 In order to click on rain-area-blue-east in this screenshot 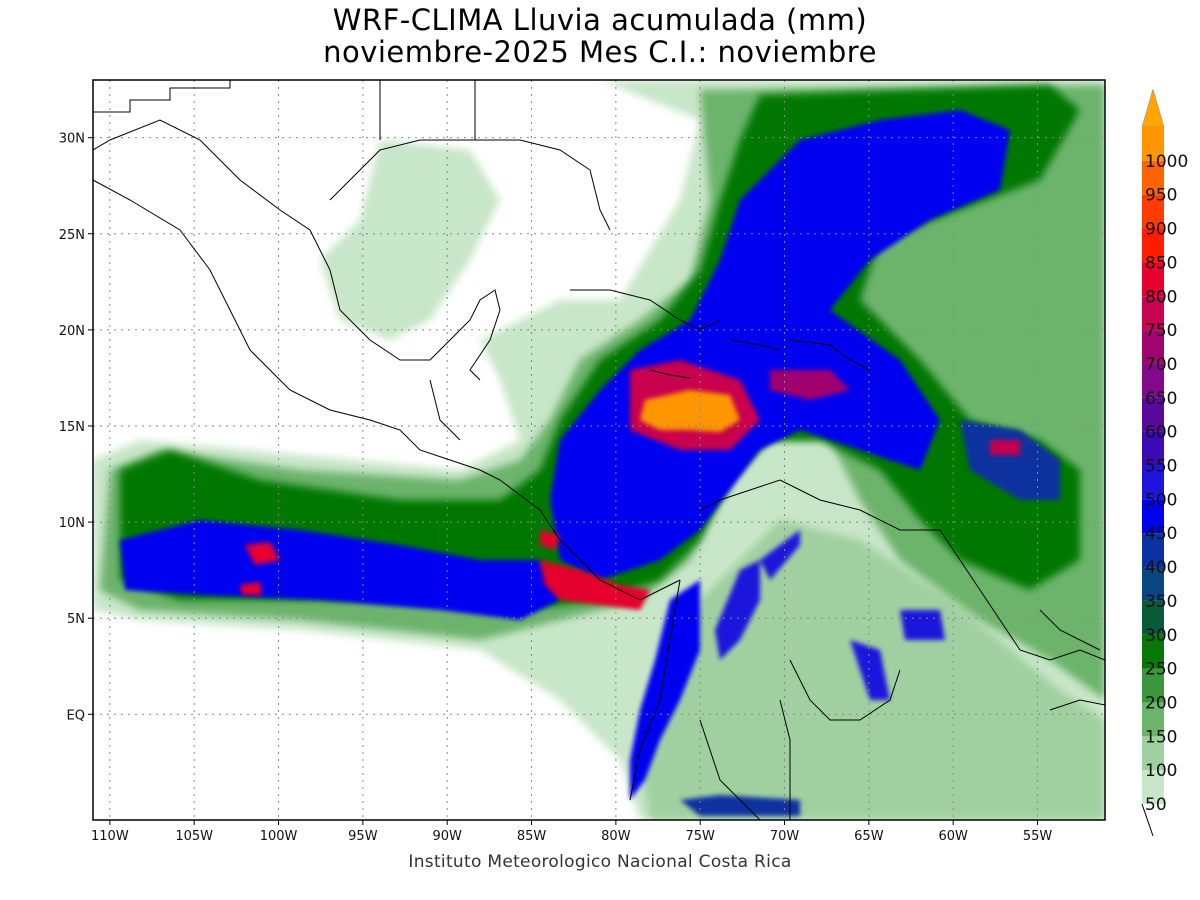, I will do `click(1010, 460)`.